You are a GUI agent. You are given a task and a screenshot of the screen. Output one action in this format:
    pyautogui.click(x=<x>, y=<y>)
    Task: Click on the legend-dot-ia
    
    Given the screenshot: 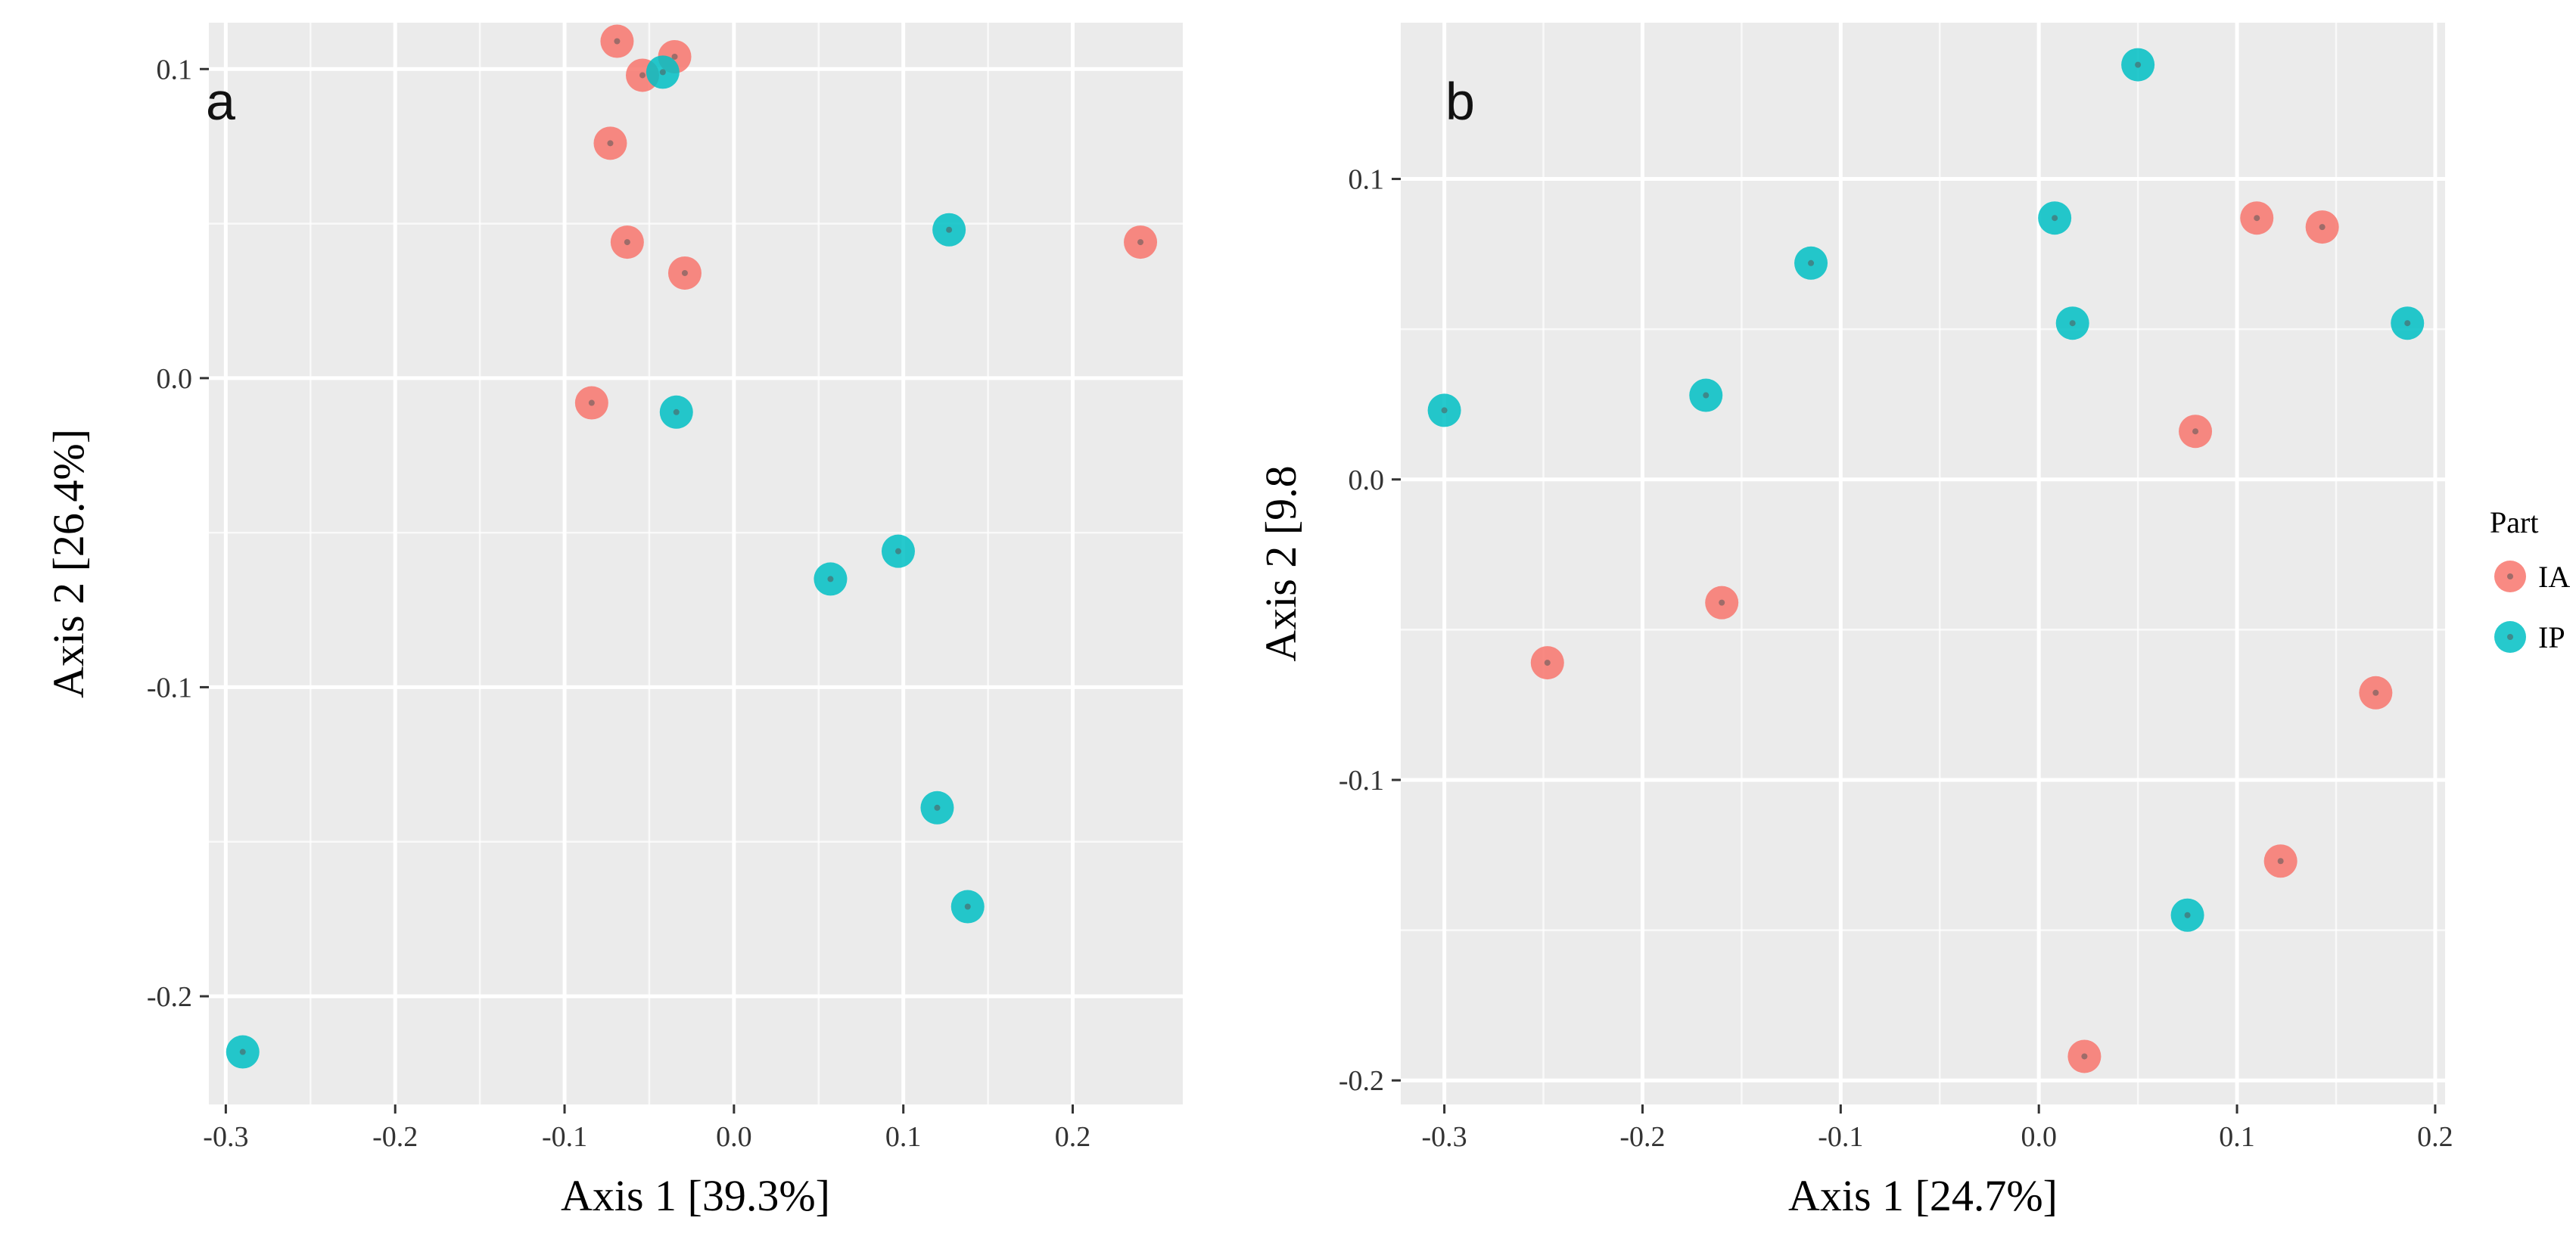 What is the action you would take?
    pyautogui.click(x=2510, y=576)
    